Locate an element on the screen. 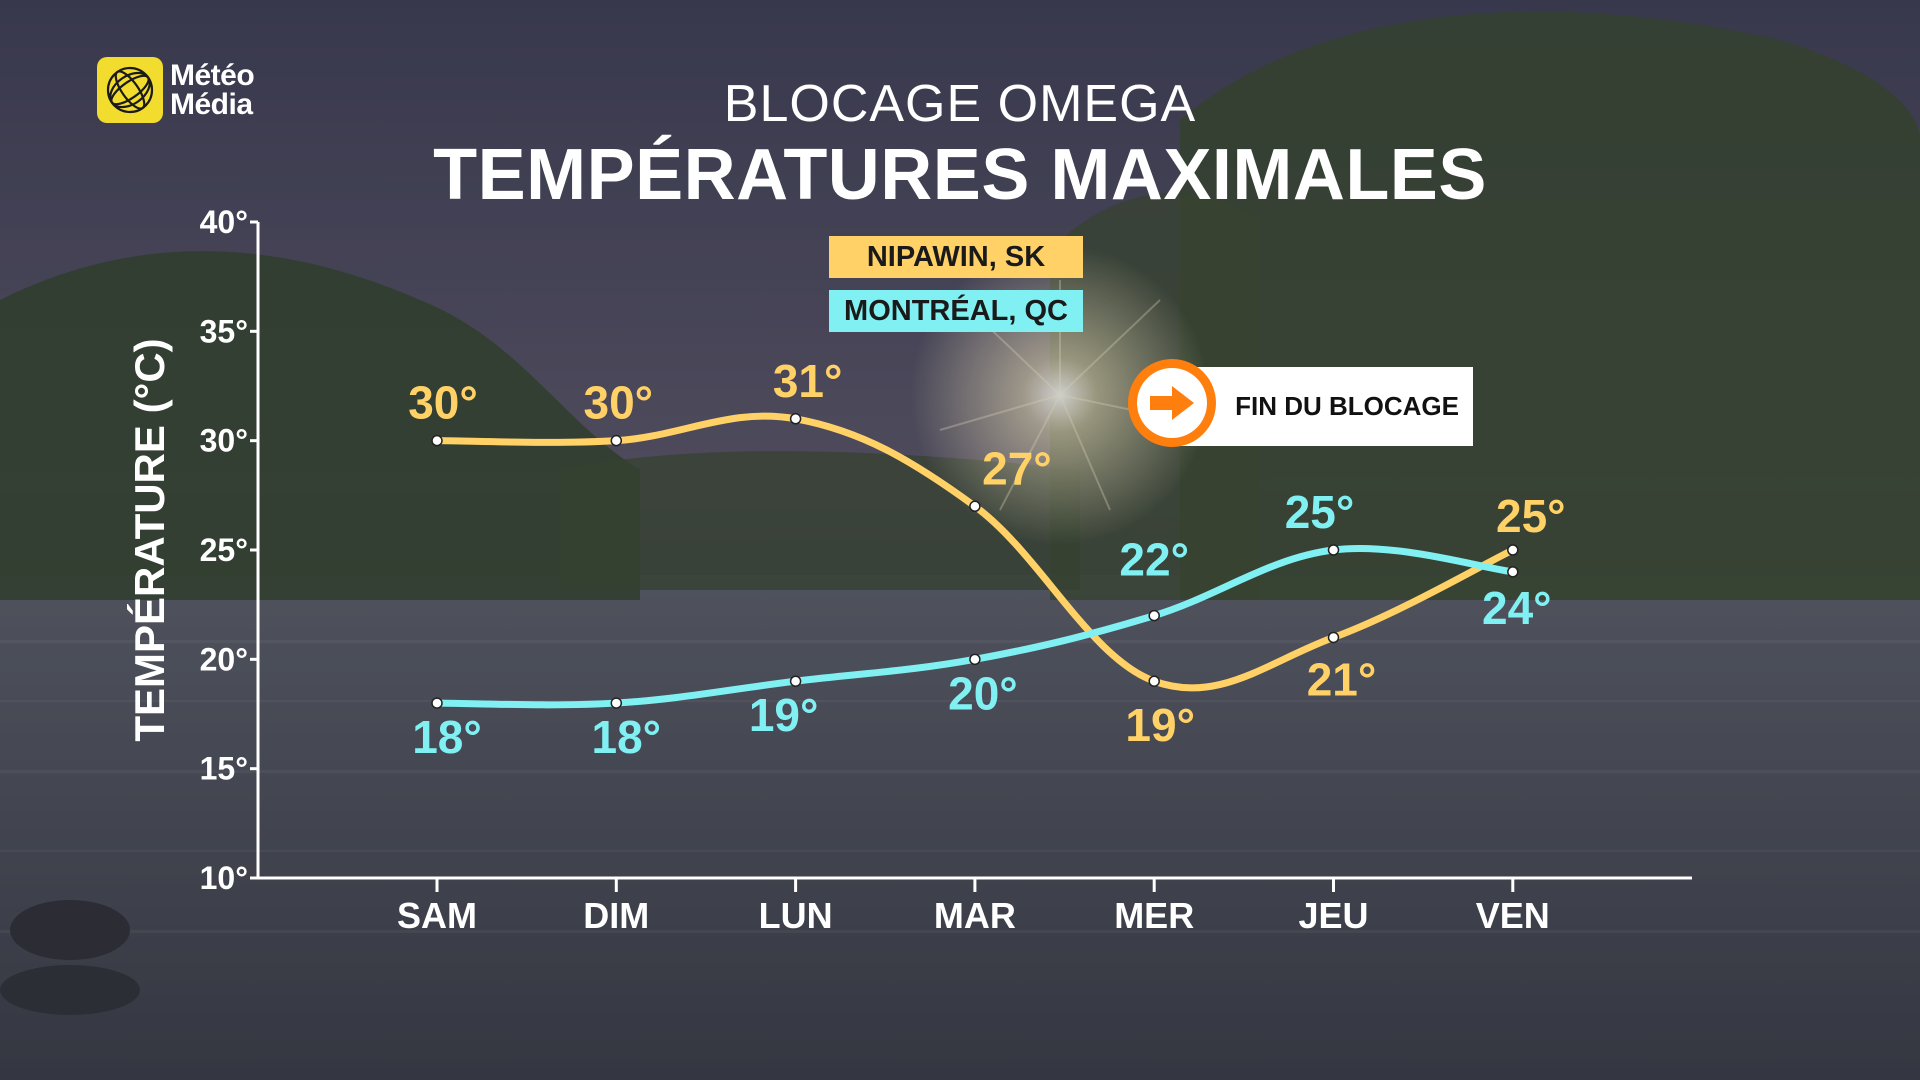 This screenshot has height=1080, width=1920. y-tick-label: 10° is located at coordinates (224, 878).